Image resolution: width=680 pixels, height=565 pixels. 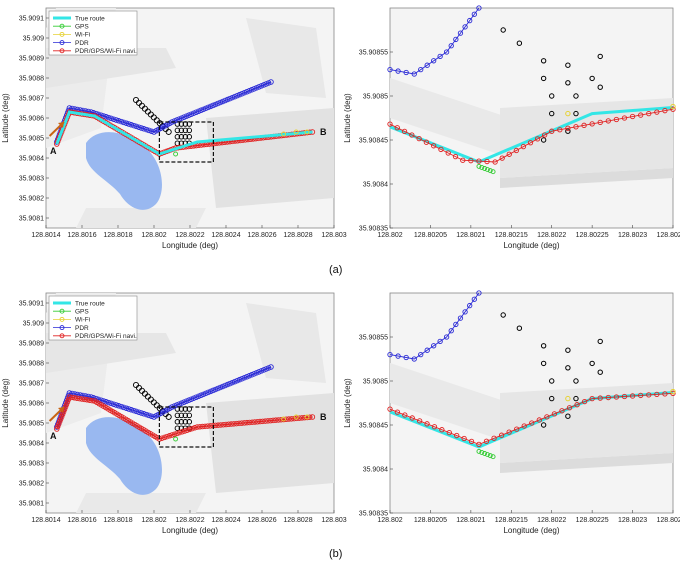 What do you see at coordinates (297, 235) in the screenshot?
I see `x-tick-label: 128.8028` at bounding box center [297, 235].